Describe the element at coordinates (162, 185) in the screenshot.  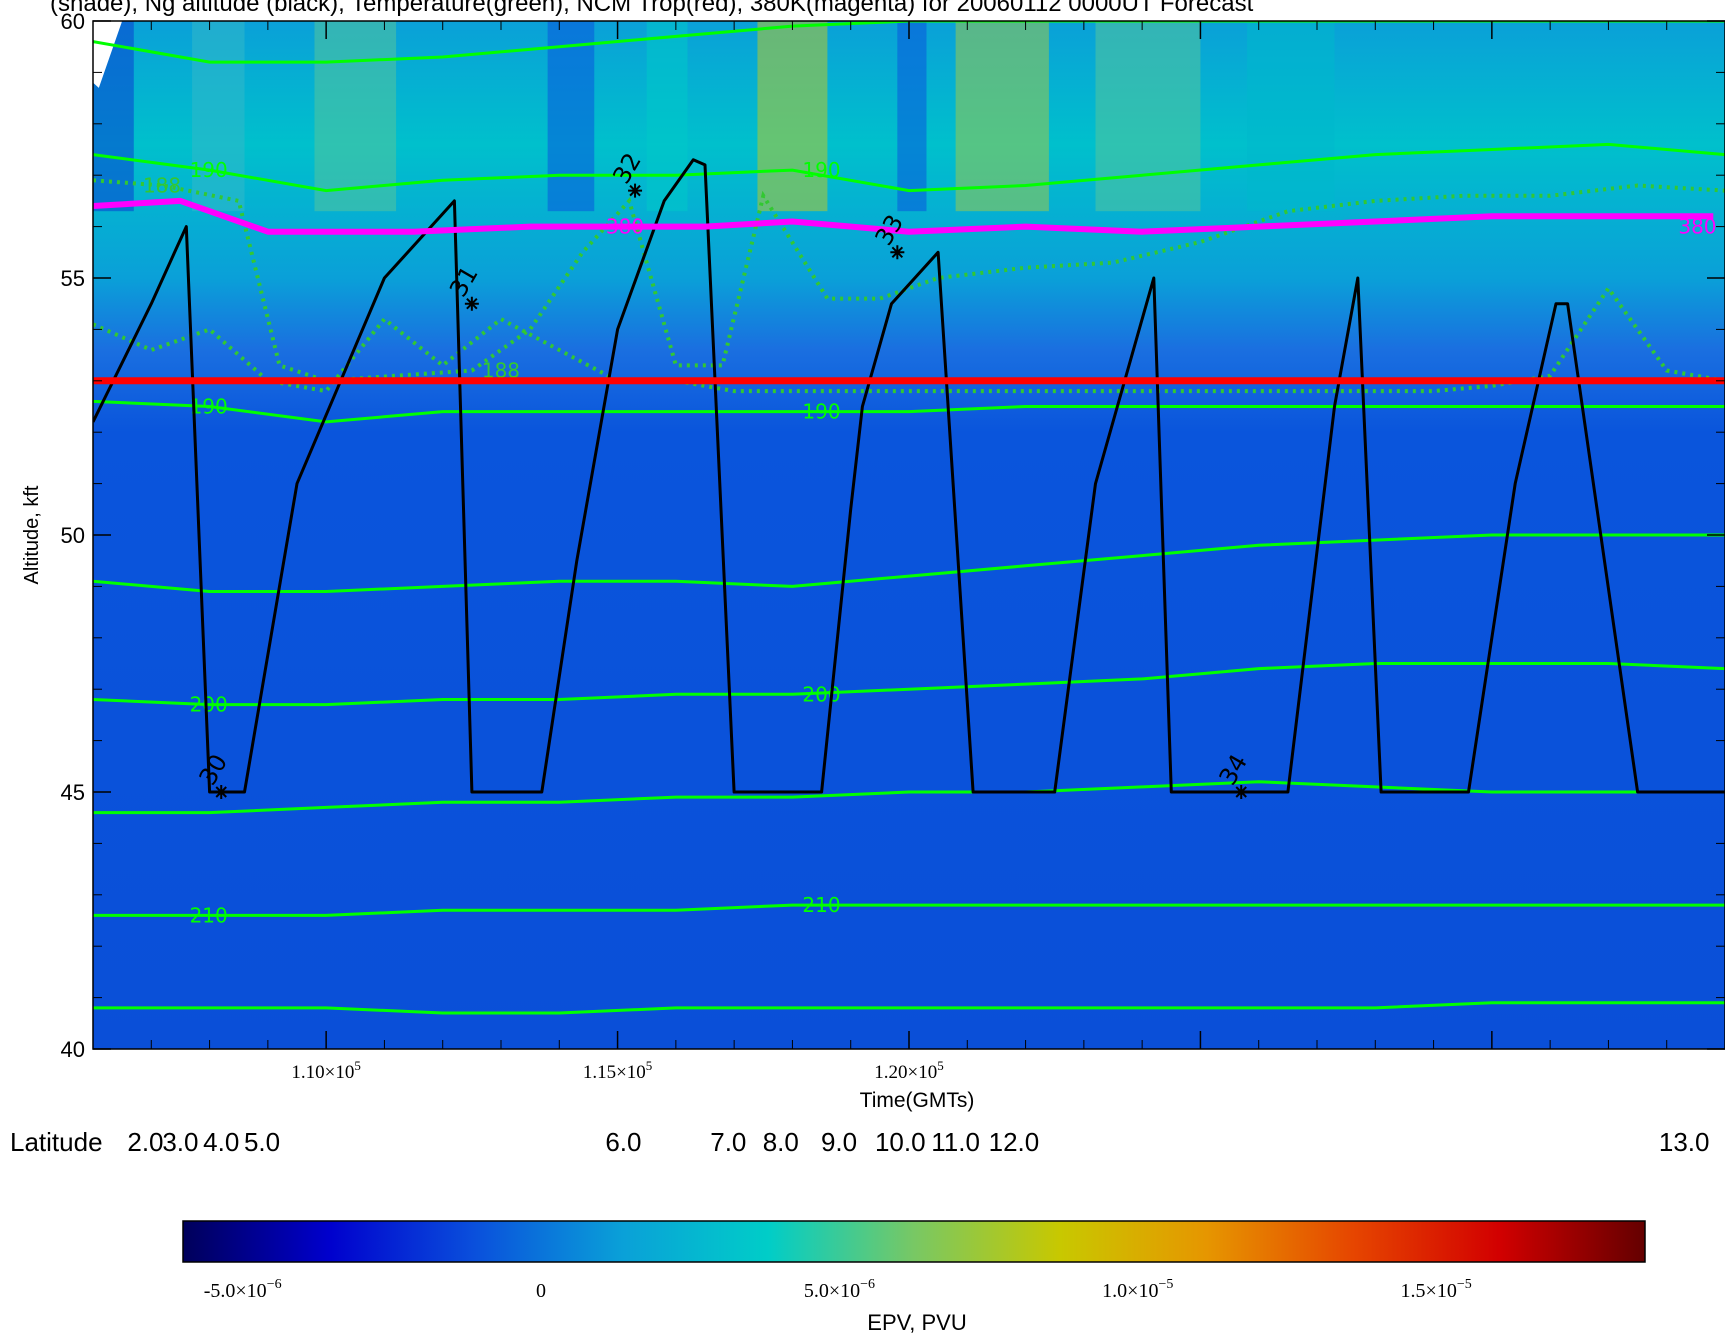
I see `temperature-contour-label: 188` at that location.